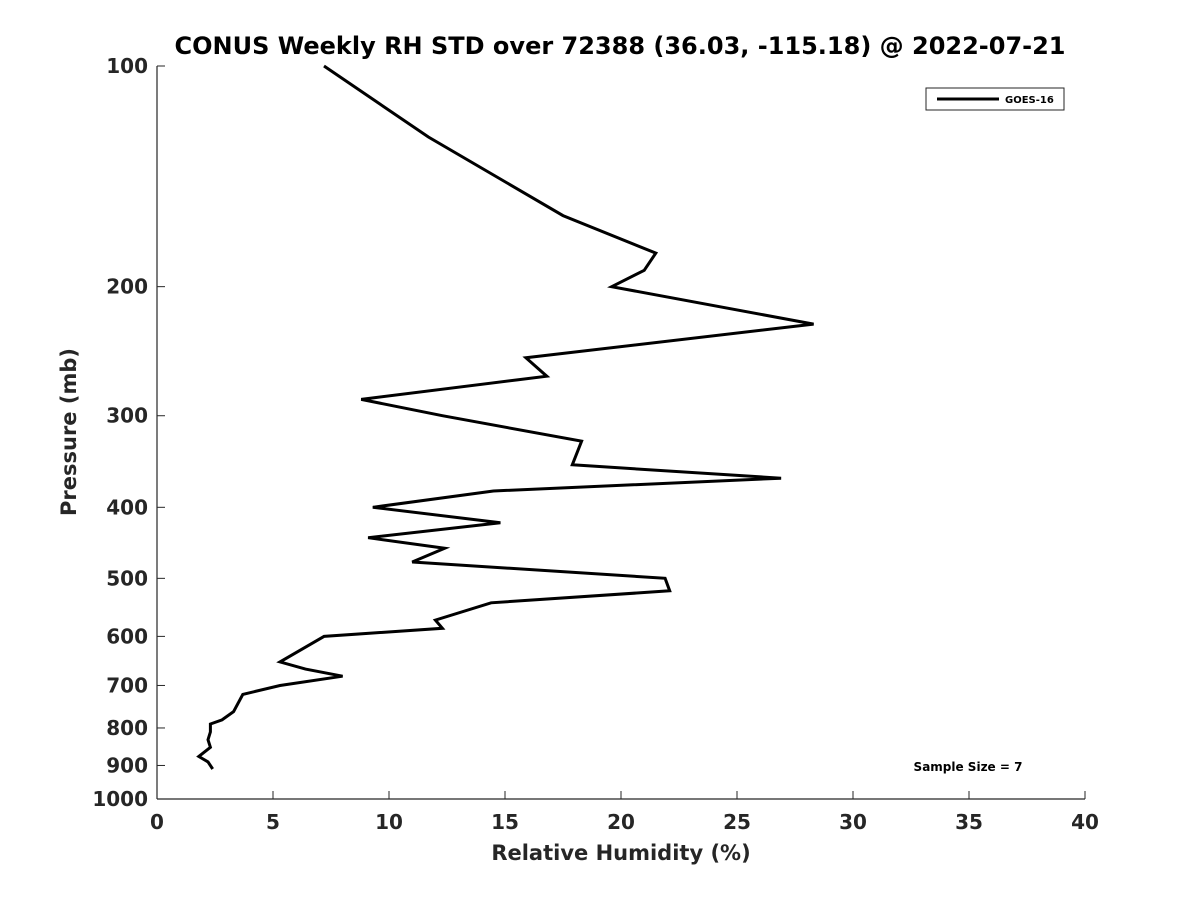  What do you see at coordinates (157, 822) in the screenshot?
I see `x-tick-label: 0` at bounding box center [157, 822].